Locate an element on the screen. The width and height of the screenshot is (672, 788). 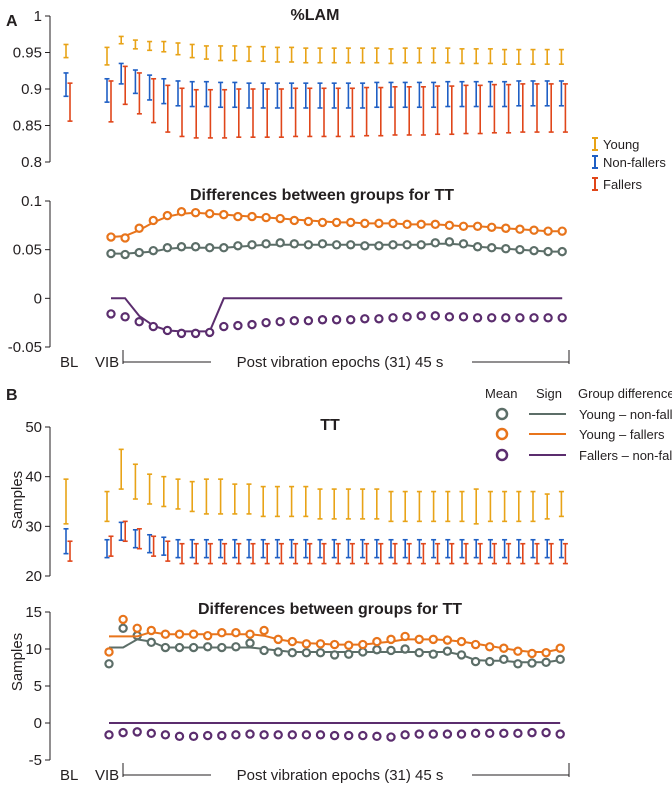
x-label-bl: BL is located at coordinates (69, 362).